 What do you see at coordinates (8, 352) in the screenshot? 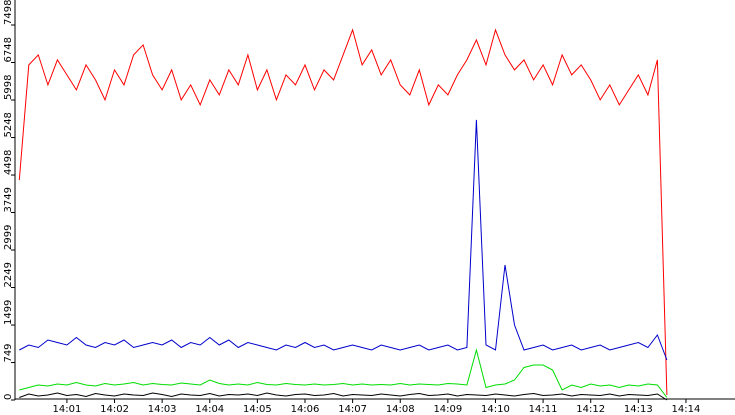
I see `y-tick-label: 749` at bounding box center [8, 352].